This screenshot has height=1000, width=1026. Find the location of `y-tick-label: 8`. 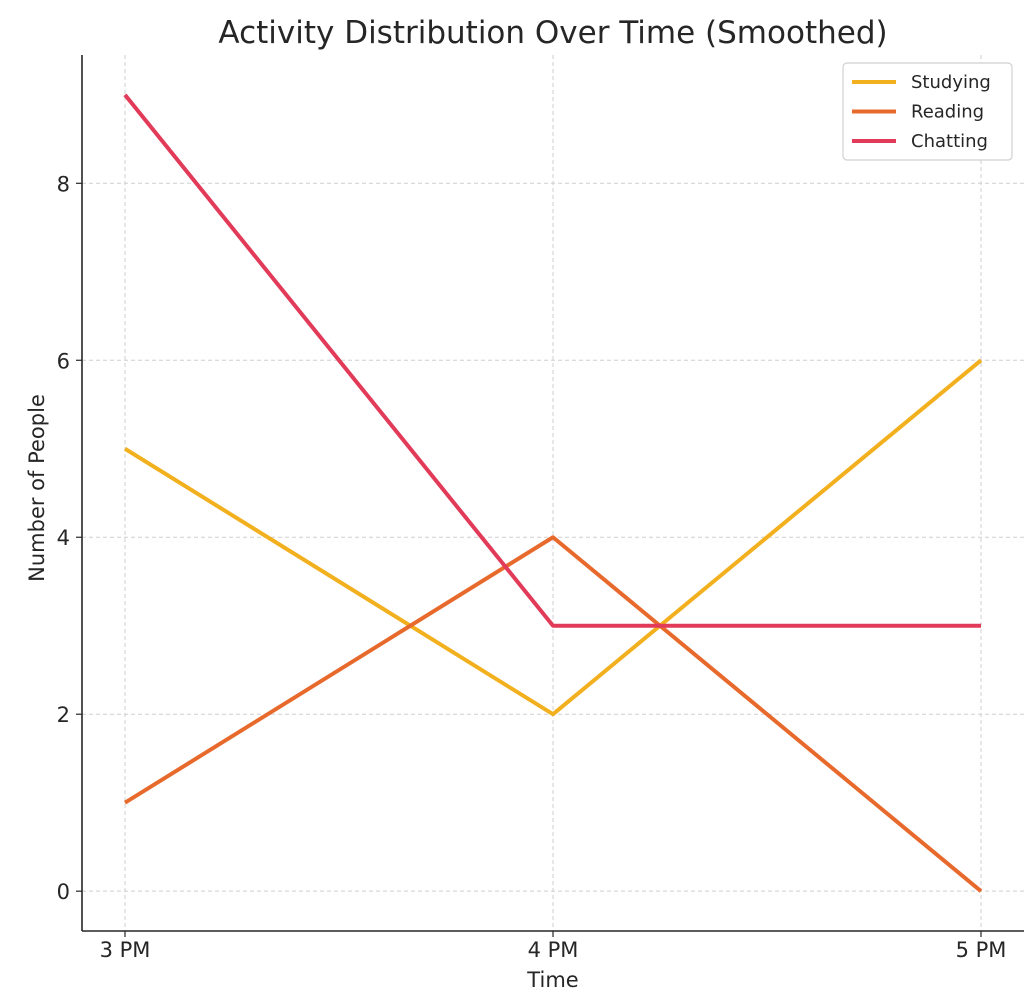

y-tick-label: 8 is located at coordinates (63, 184).